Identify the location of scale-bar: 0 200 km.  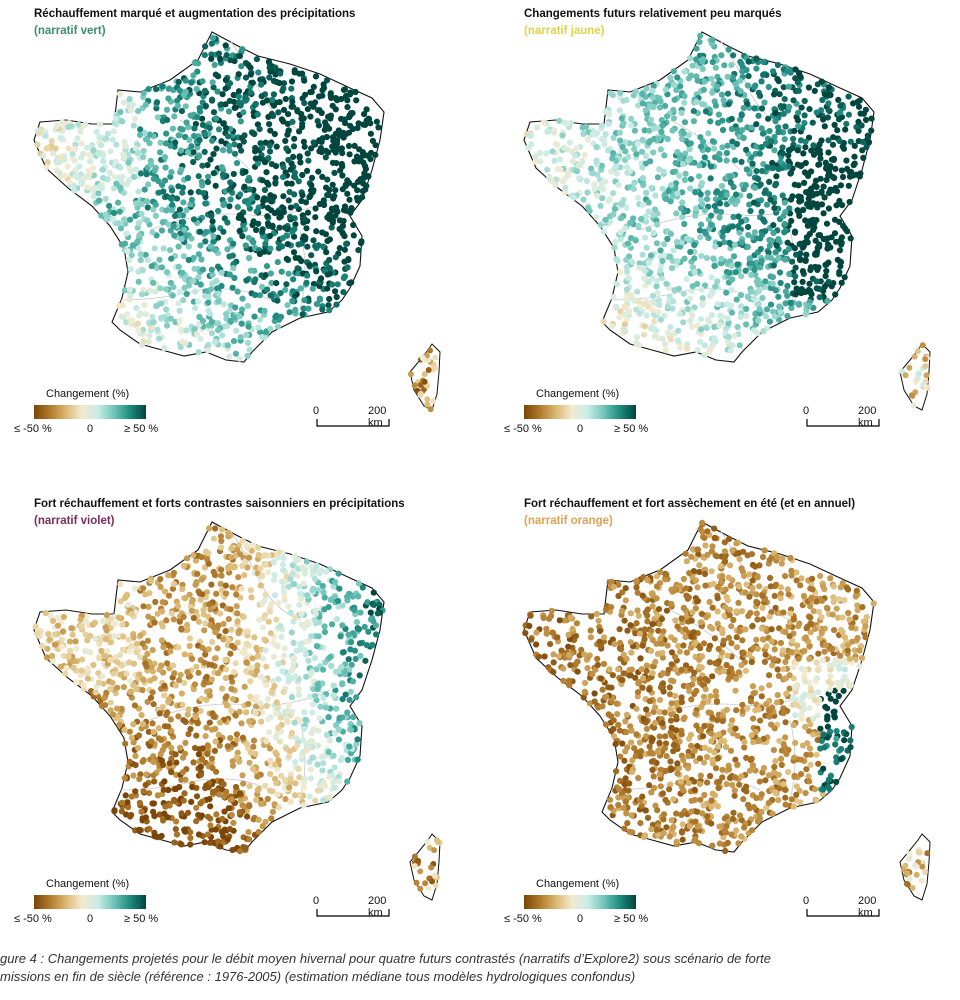
(844, 417).